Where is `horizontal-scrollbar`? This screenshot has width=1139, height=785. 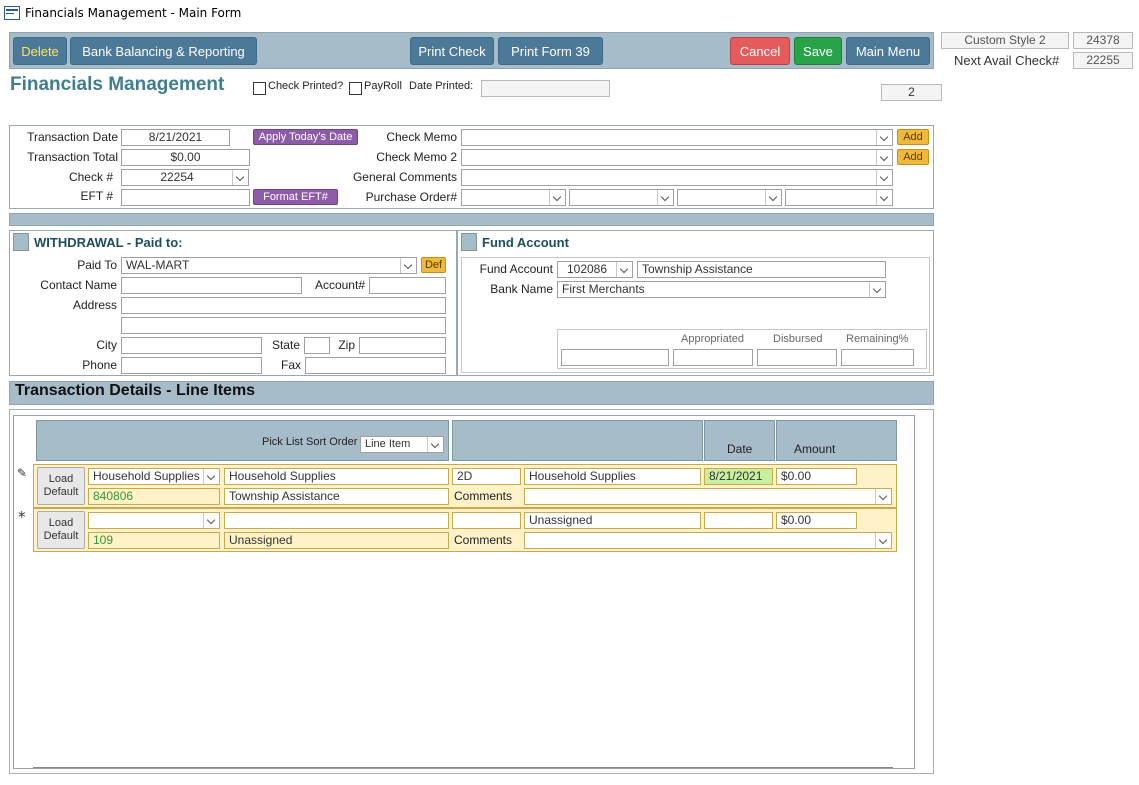
horizontal-scrollbar is located at coordinates (463, 767).